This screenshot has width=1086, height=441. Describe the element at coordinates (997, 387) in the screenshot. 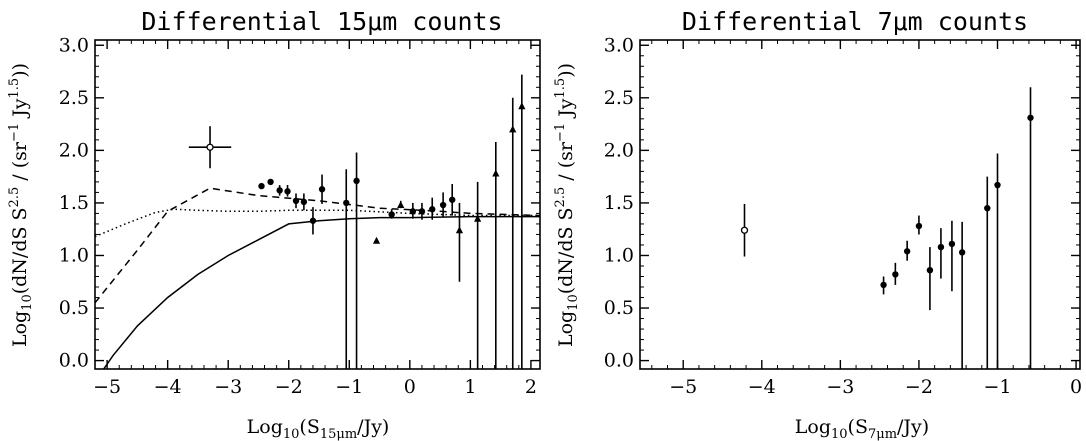

I see `right-xtick-label: −1` at that location.